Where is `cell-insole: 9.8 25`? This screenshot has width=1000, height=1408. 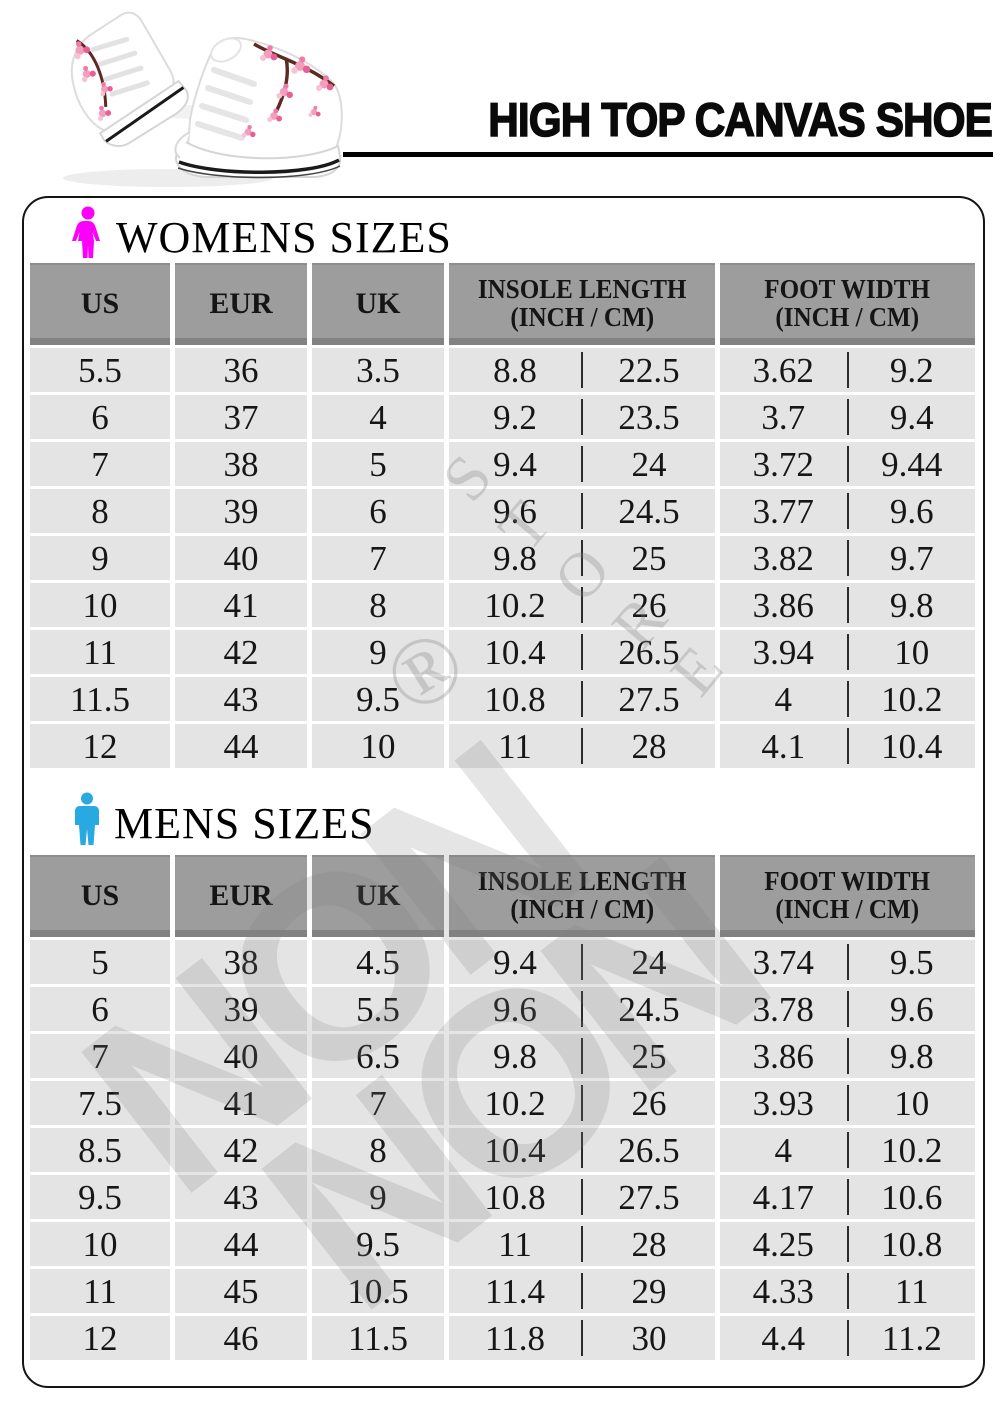 cell-insole: 9.8 25 is located at coordinates (582, 558).